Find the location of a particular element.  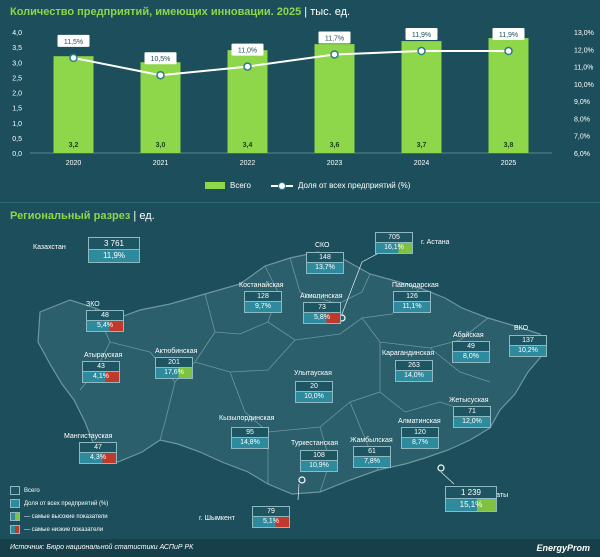

bar-value-label: 3,4 is located at coordinates (248, 145).